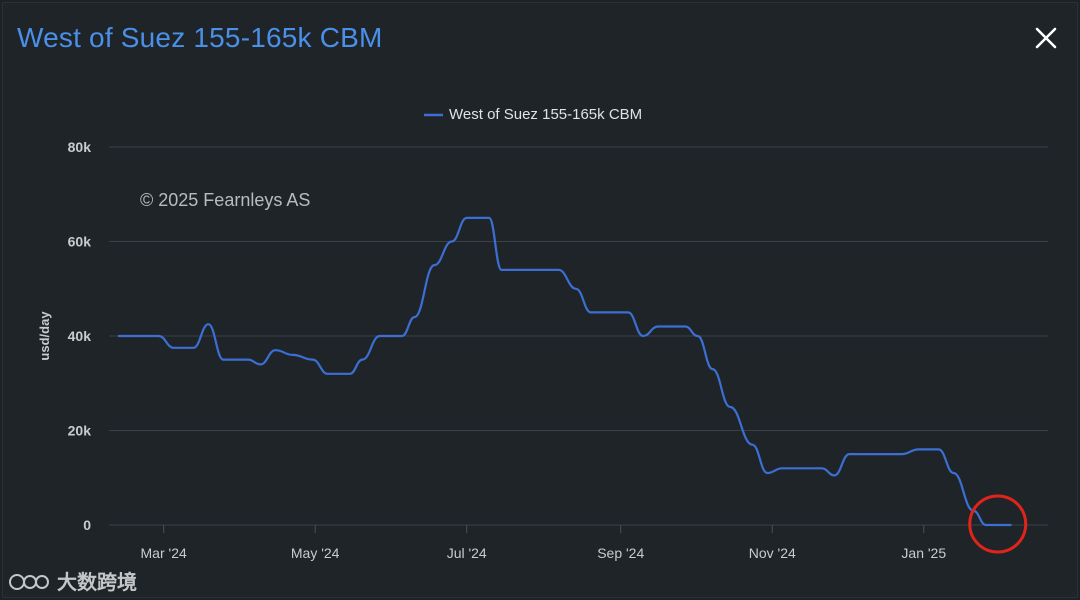 This screenshot has height=600, width=1080. I want to click on x-tick-label: Jan '25, so click(923, 553).